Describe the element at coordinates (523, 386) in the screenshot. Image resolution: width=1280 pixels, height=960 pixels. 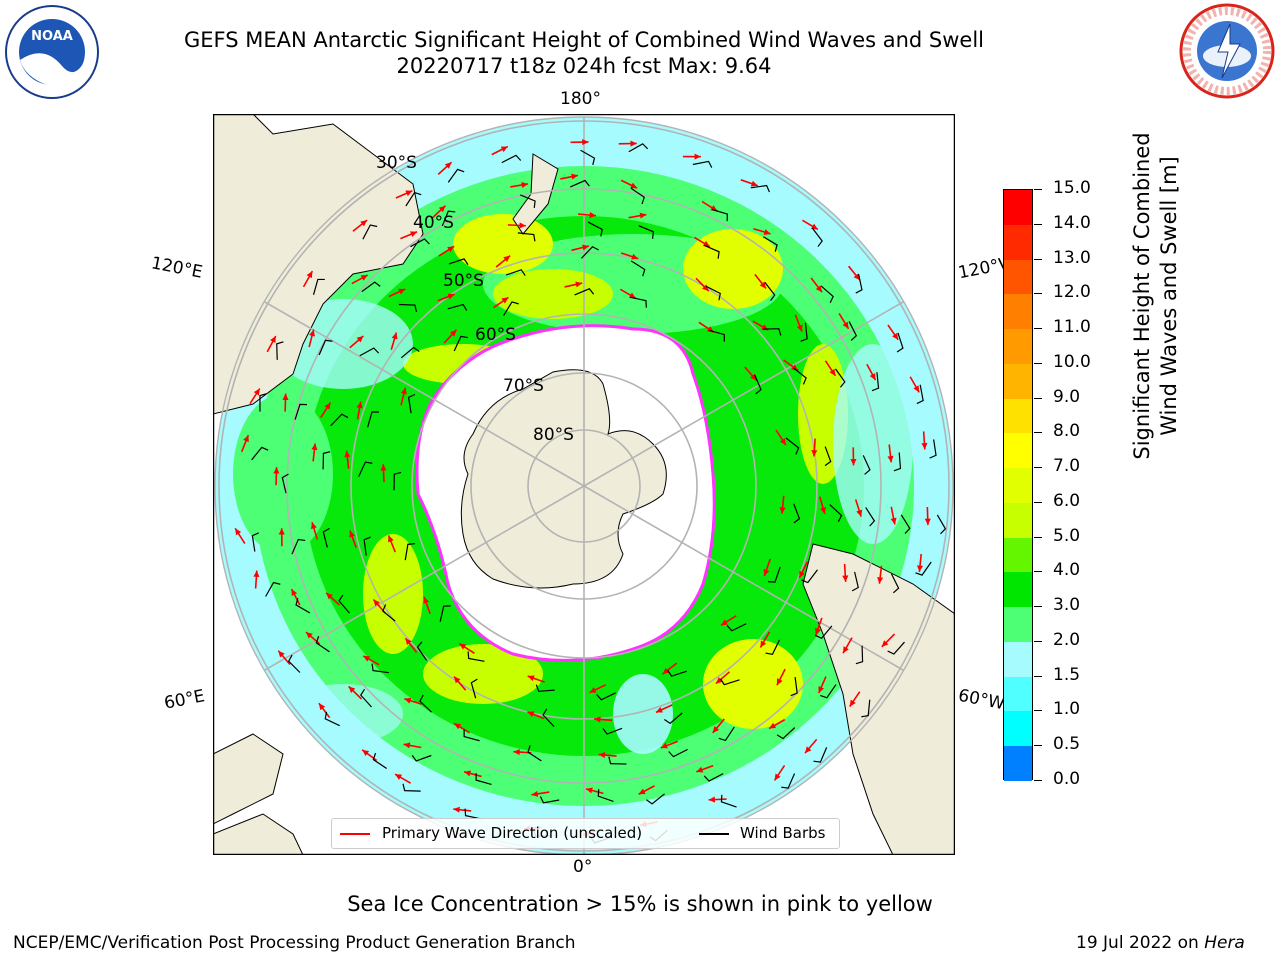
I see `lat-label-70s: 70°S` at that location.